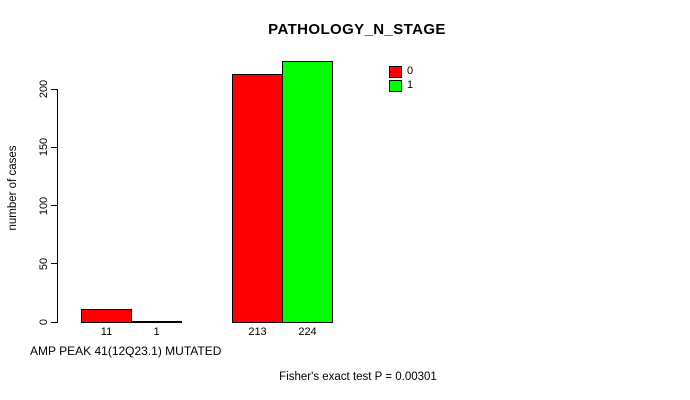 This screenshot has width=690, height=400. What do you see at coordinates (357, 29) in the screenshot?
I see `chart-title: PATHOLOGY_N_STAGE` at bounding box center [357, 29].